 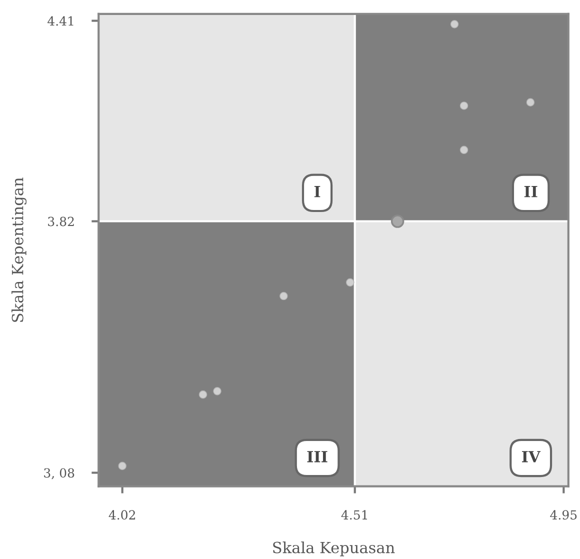 What do you see at coordinates (59, 474) in the screenshot?
I see `y-tick-label: 3, 08` at bounding box center [59, 474].